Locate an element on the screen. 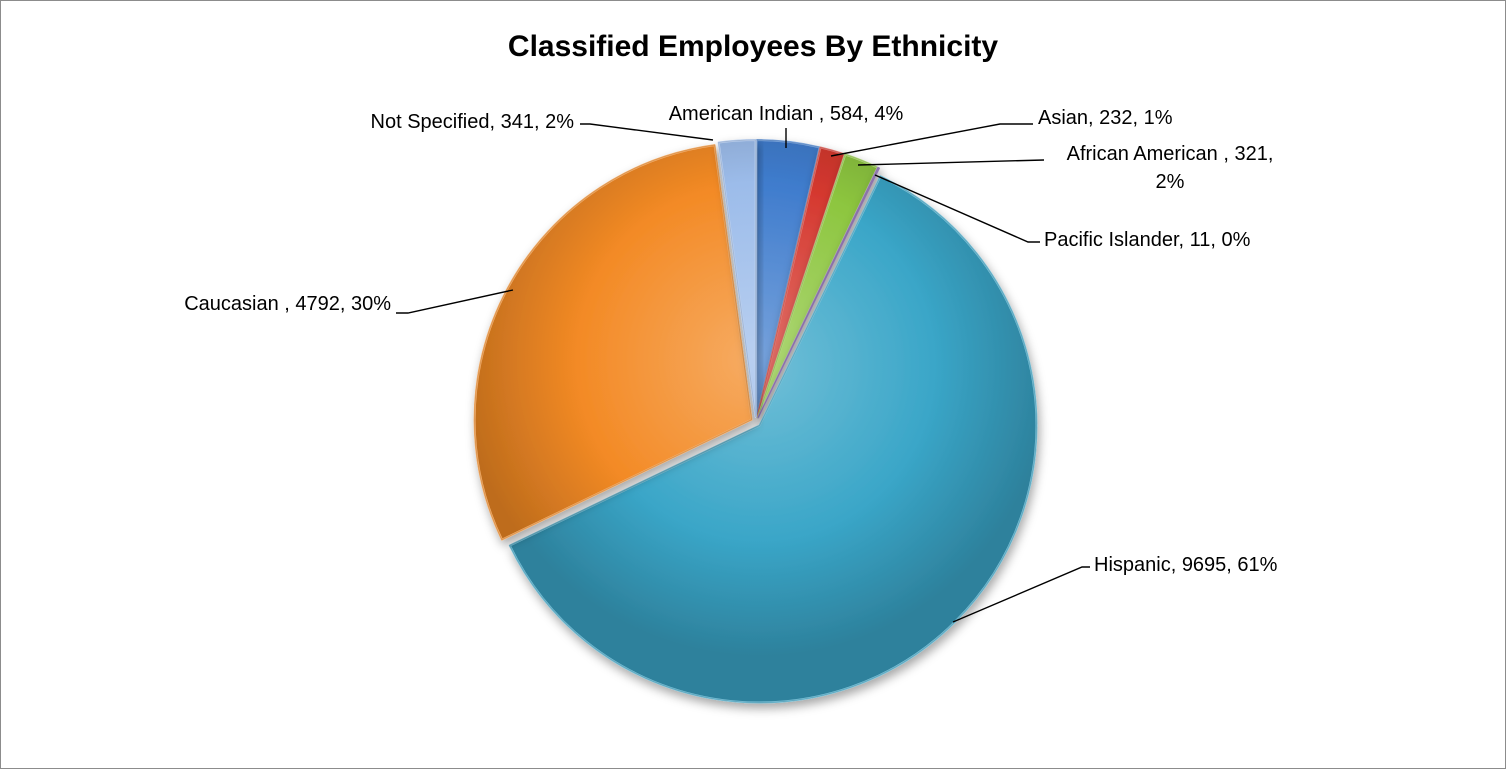  leader-line-pacific-islander is located at coordinates (957, 208).